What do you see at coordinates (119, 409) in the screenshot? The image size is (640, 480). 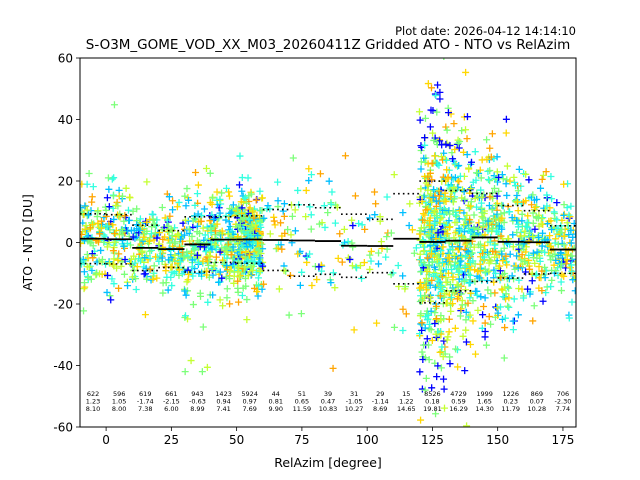 I see `bin-stat-label: 8.00` at bounding box center [119, 409].